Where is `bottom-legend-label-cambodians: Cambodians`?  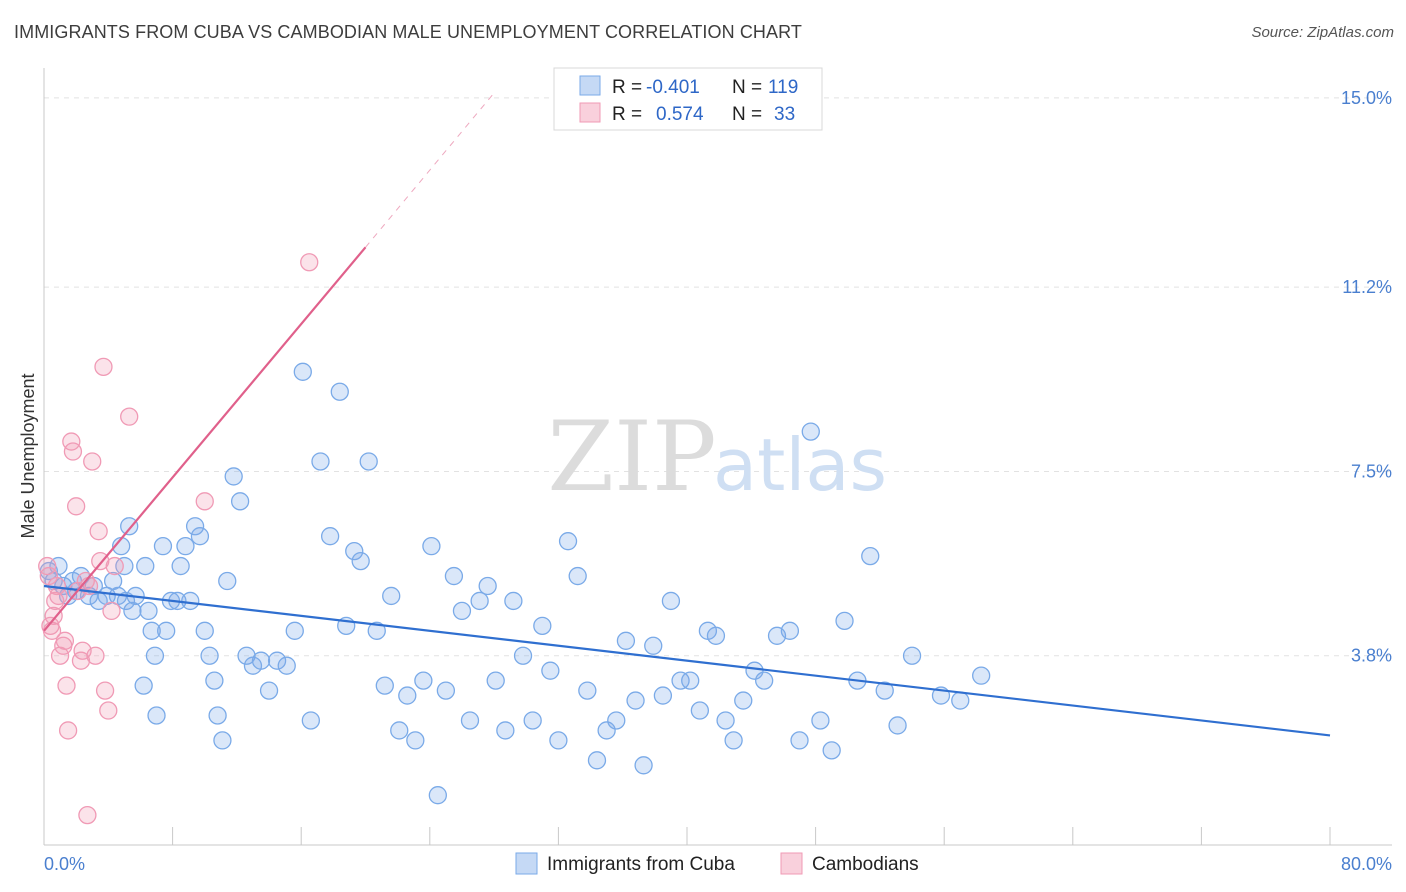
bottom-legend-label-cambodians: Cambodians is located at coordinates (865, 864).